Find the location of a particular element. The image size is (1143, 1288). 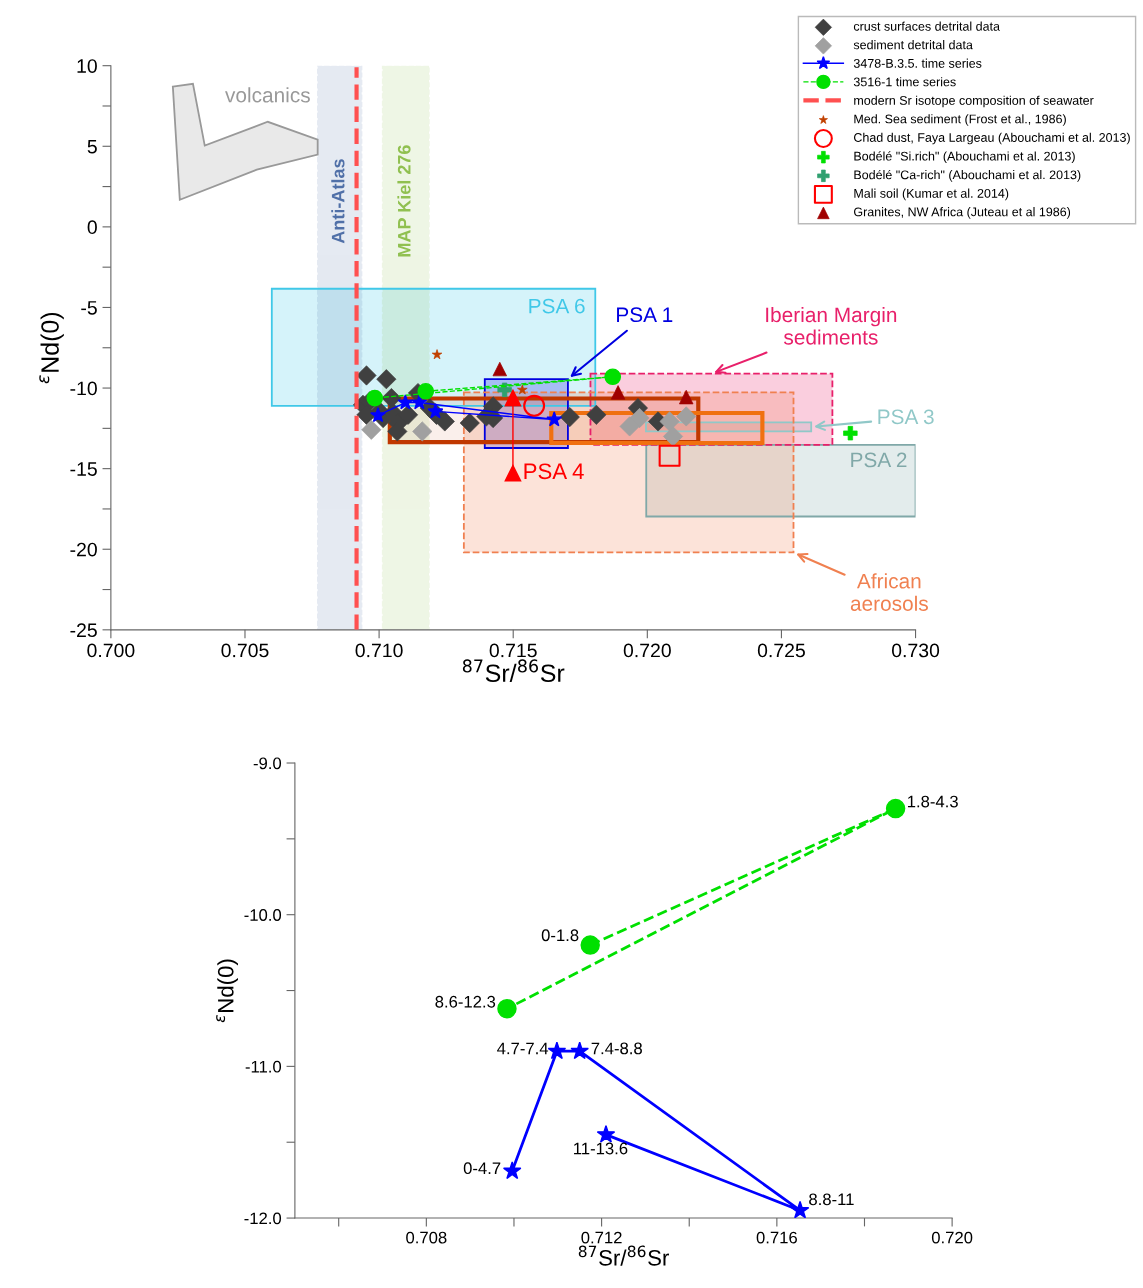

legend-label: Chad dust, Faya Largeau (Abouchami et al. 2013) is located at coordinates (992, 138).